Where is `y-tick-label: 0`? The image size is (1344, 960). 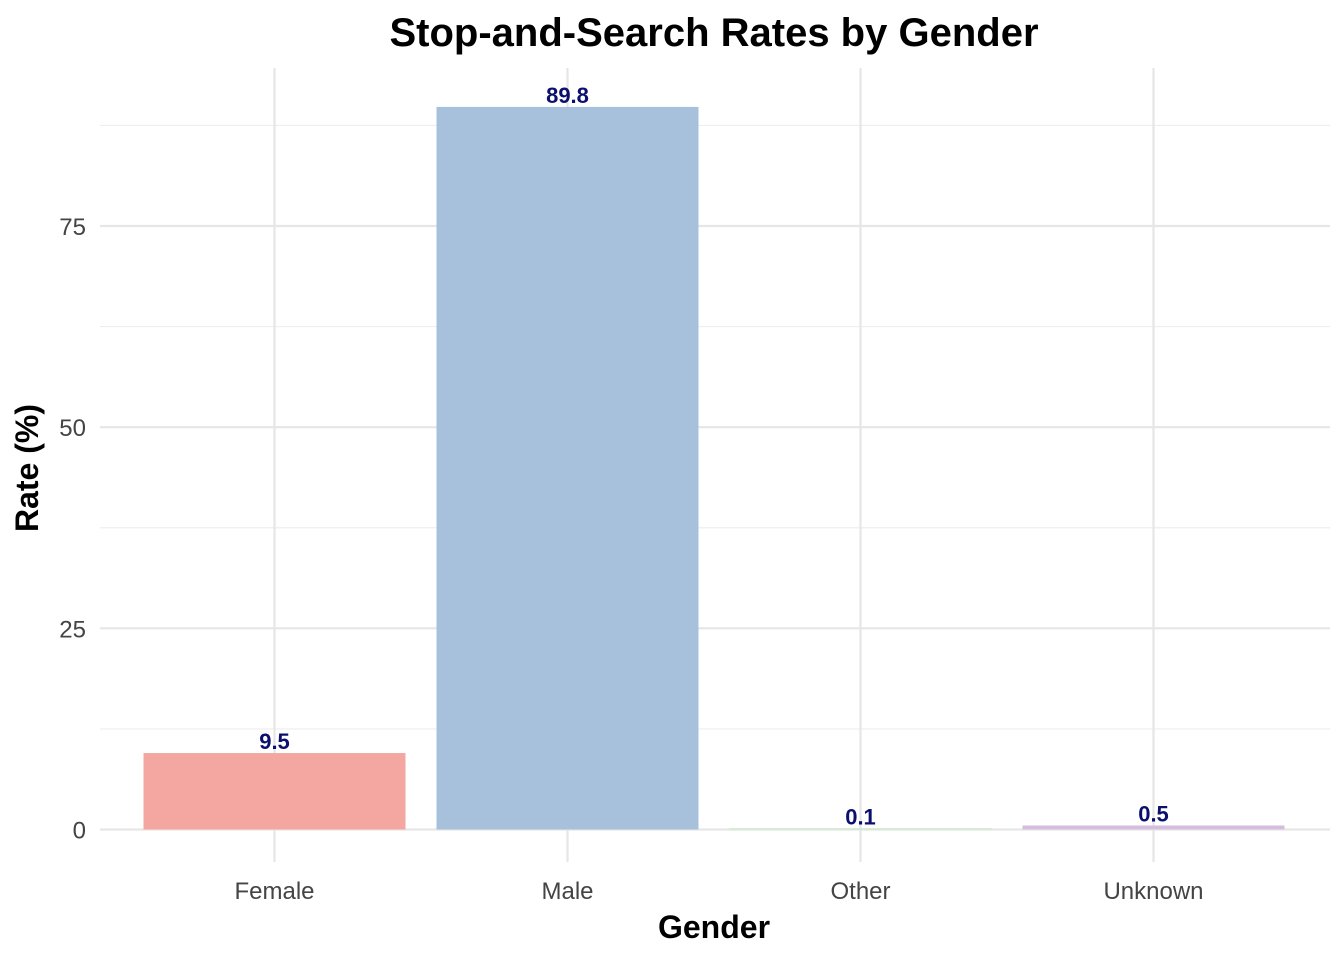
y-tick-label: 0 is located at coordinates (79, 831).